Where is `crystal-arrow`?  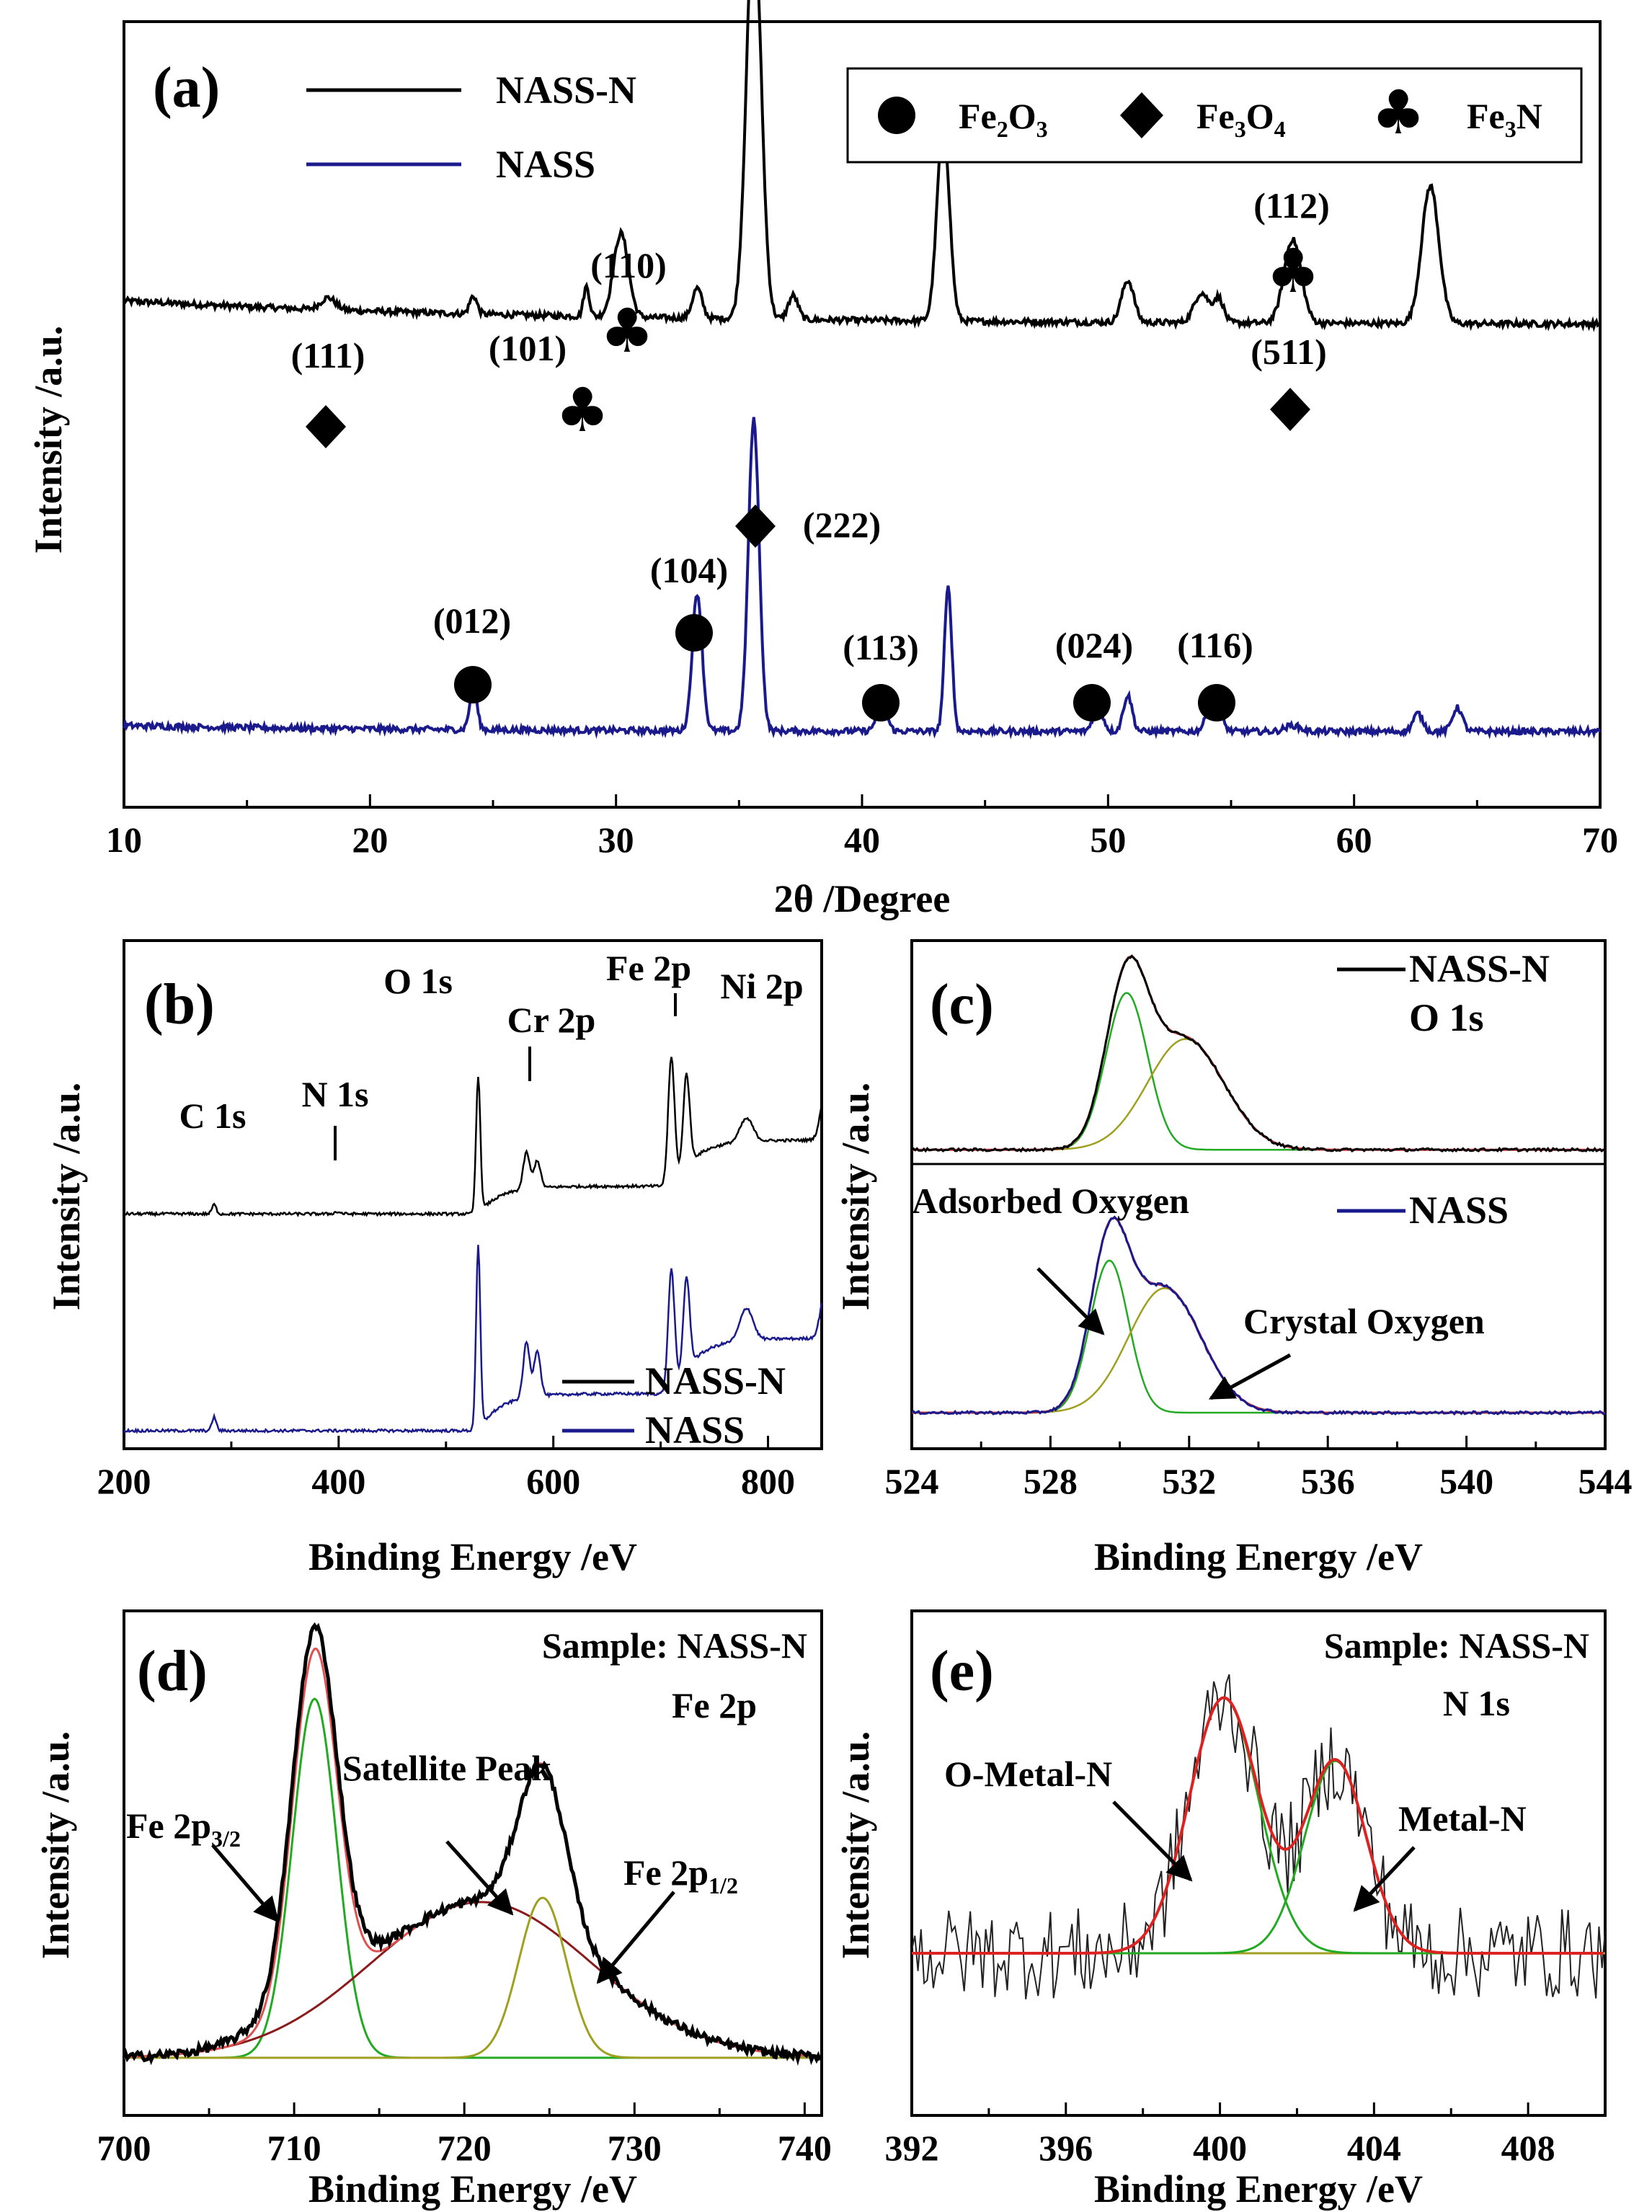 crystal-arrow is located at coordinates (1250, 1376).